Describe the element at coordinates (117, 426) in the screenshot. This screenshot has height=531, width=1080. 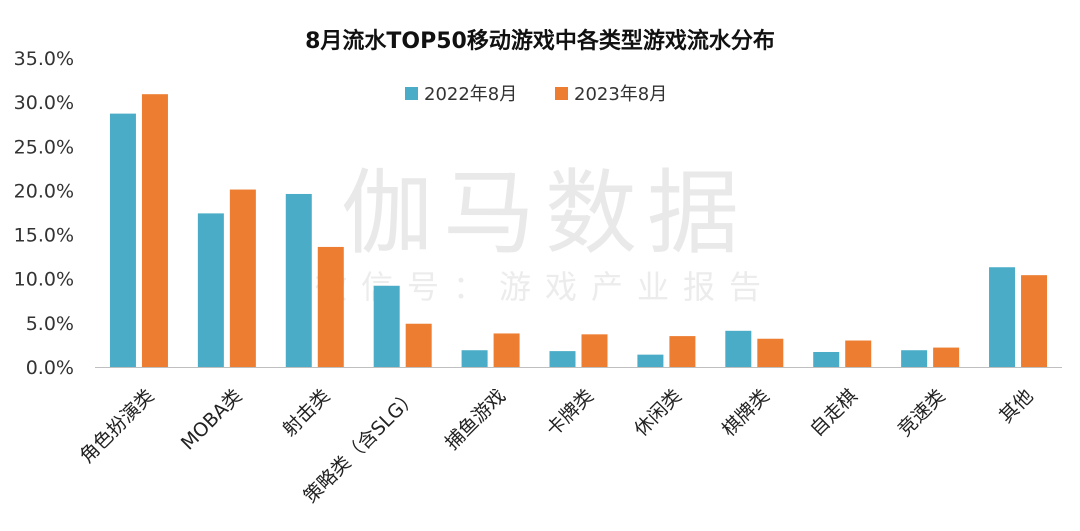
I see `x-category-label: 角色扮演类` at that location.